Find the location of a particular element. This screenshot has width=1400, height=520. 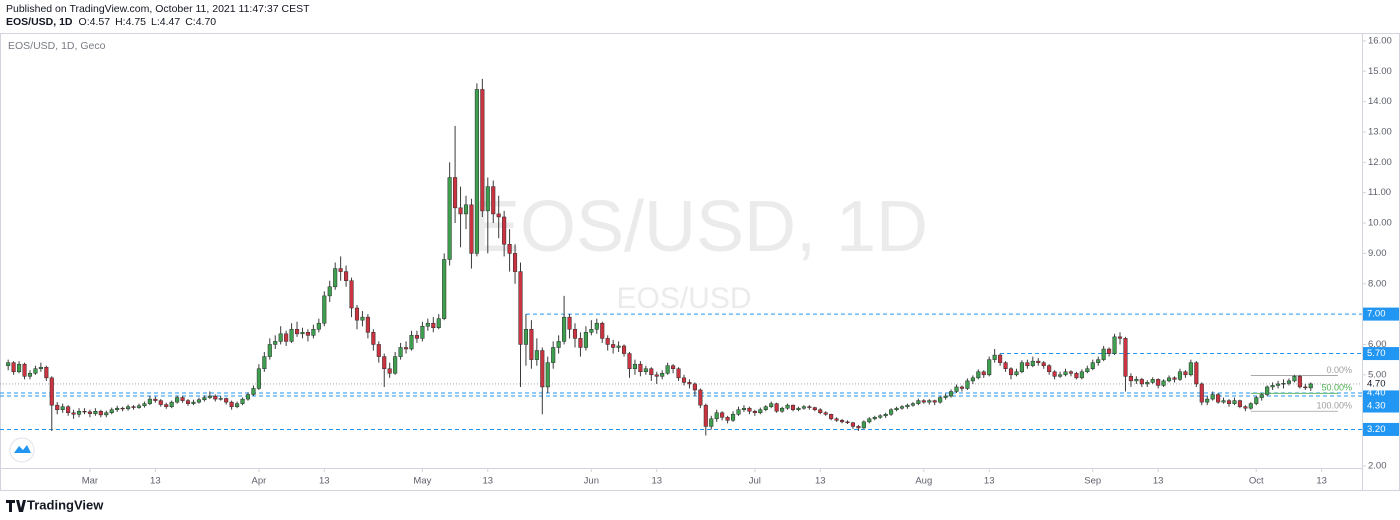

y-tick-label: 11.00 is located at coordinates (1379, 192).